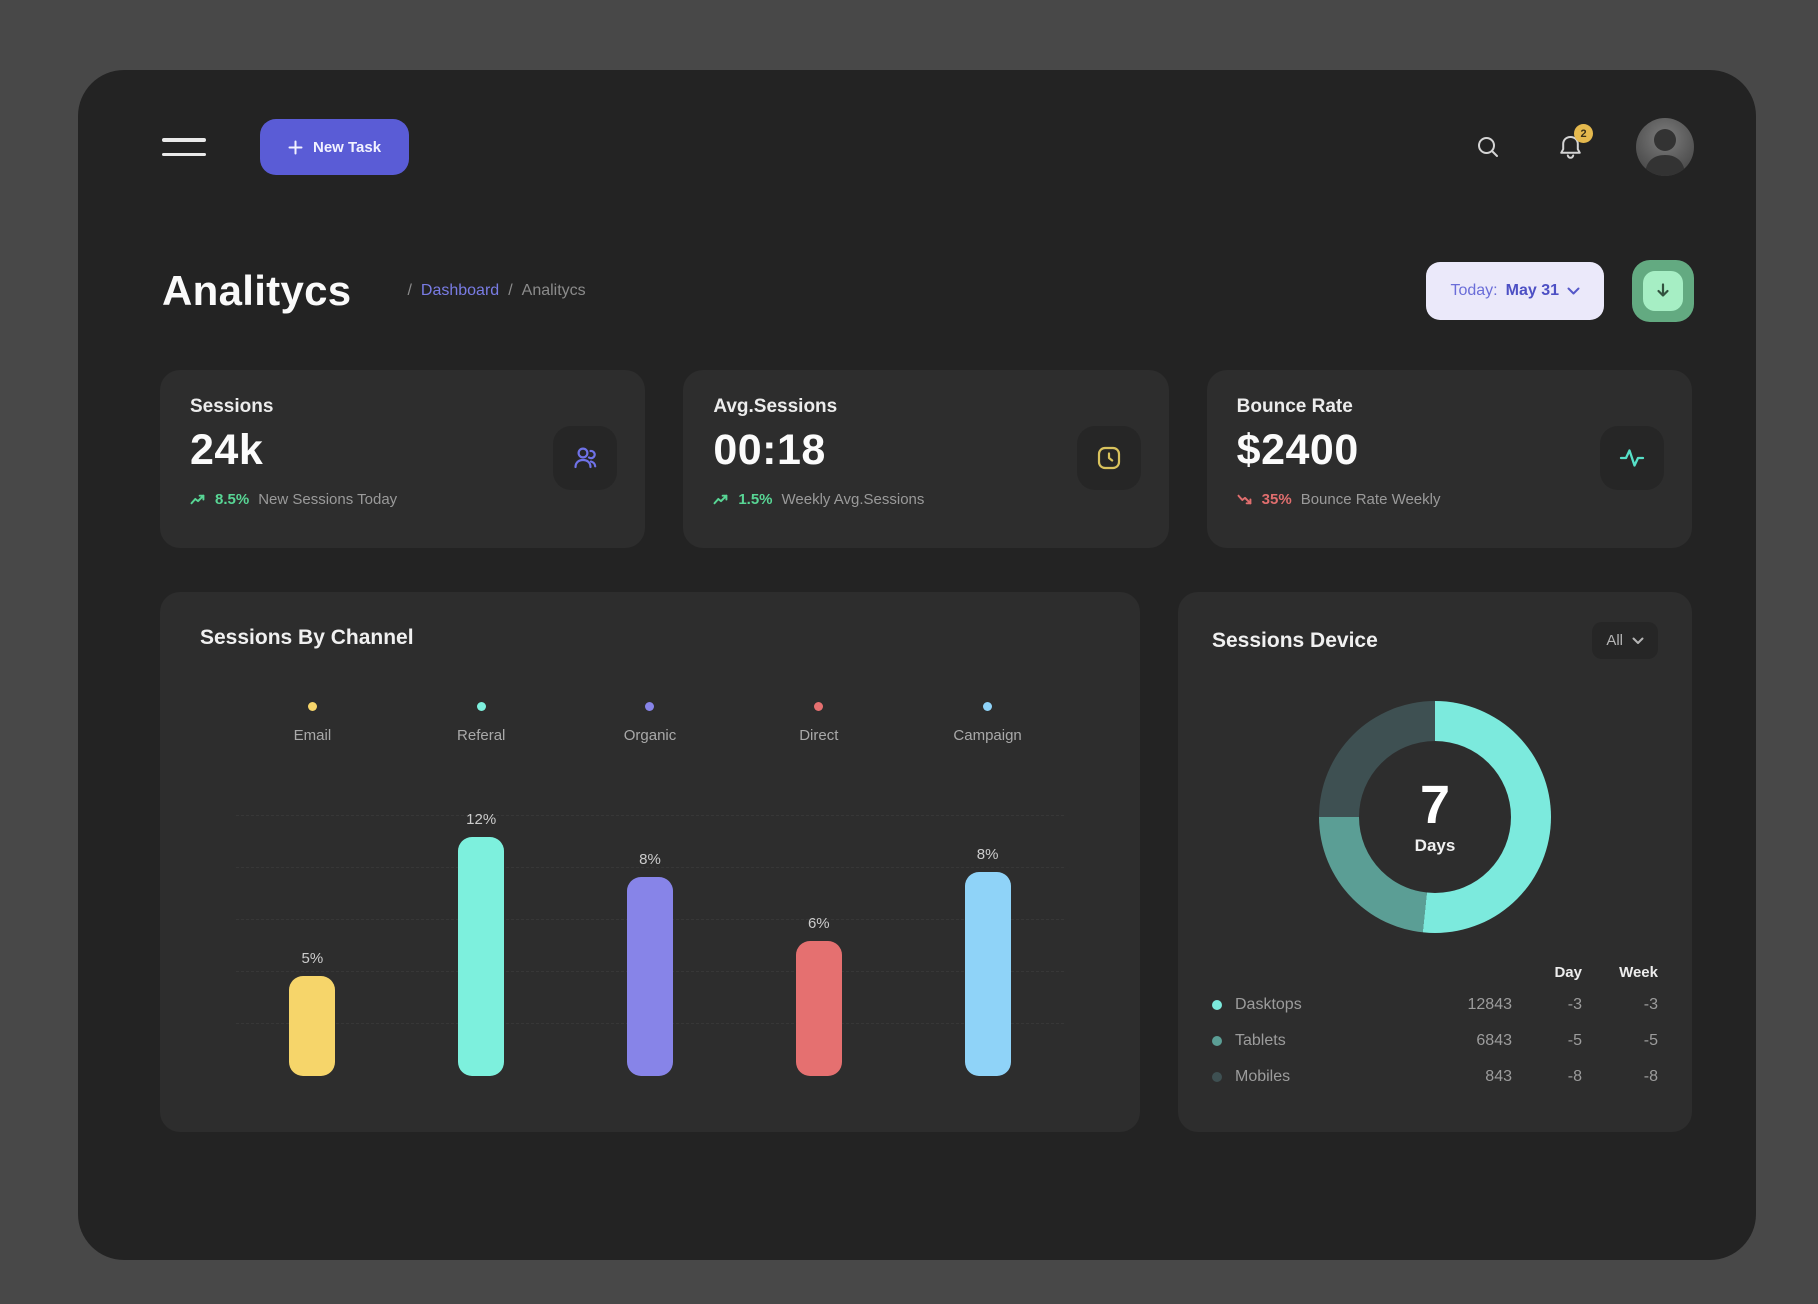 The height and width of the screenshot is (1304, 1818). What do you see at coordinates (1650, 1004) in the screenshot?
I see `device-week-change: -3` at bounding box center [1650, 1004].